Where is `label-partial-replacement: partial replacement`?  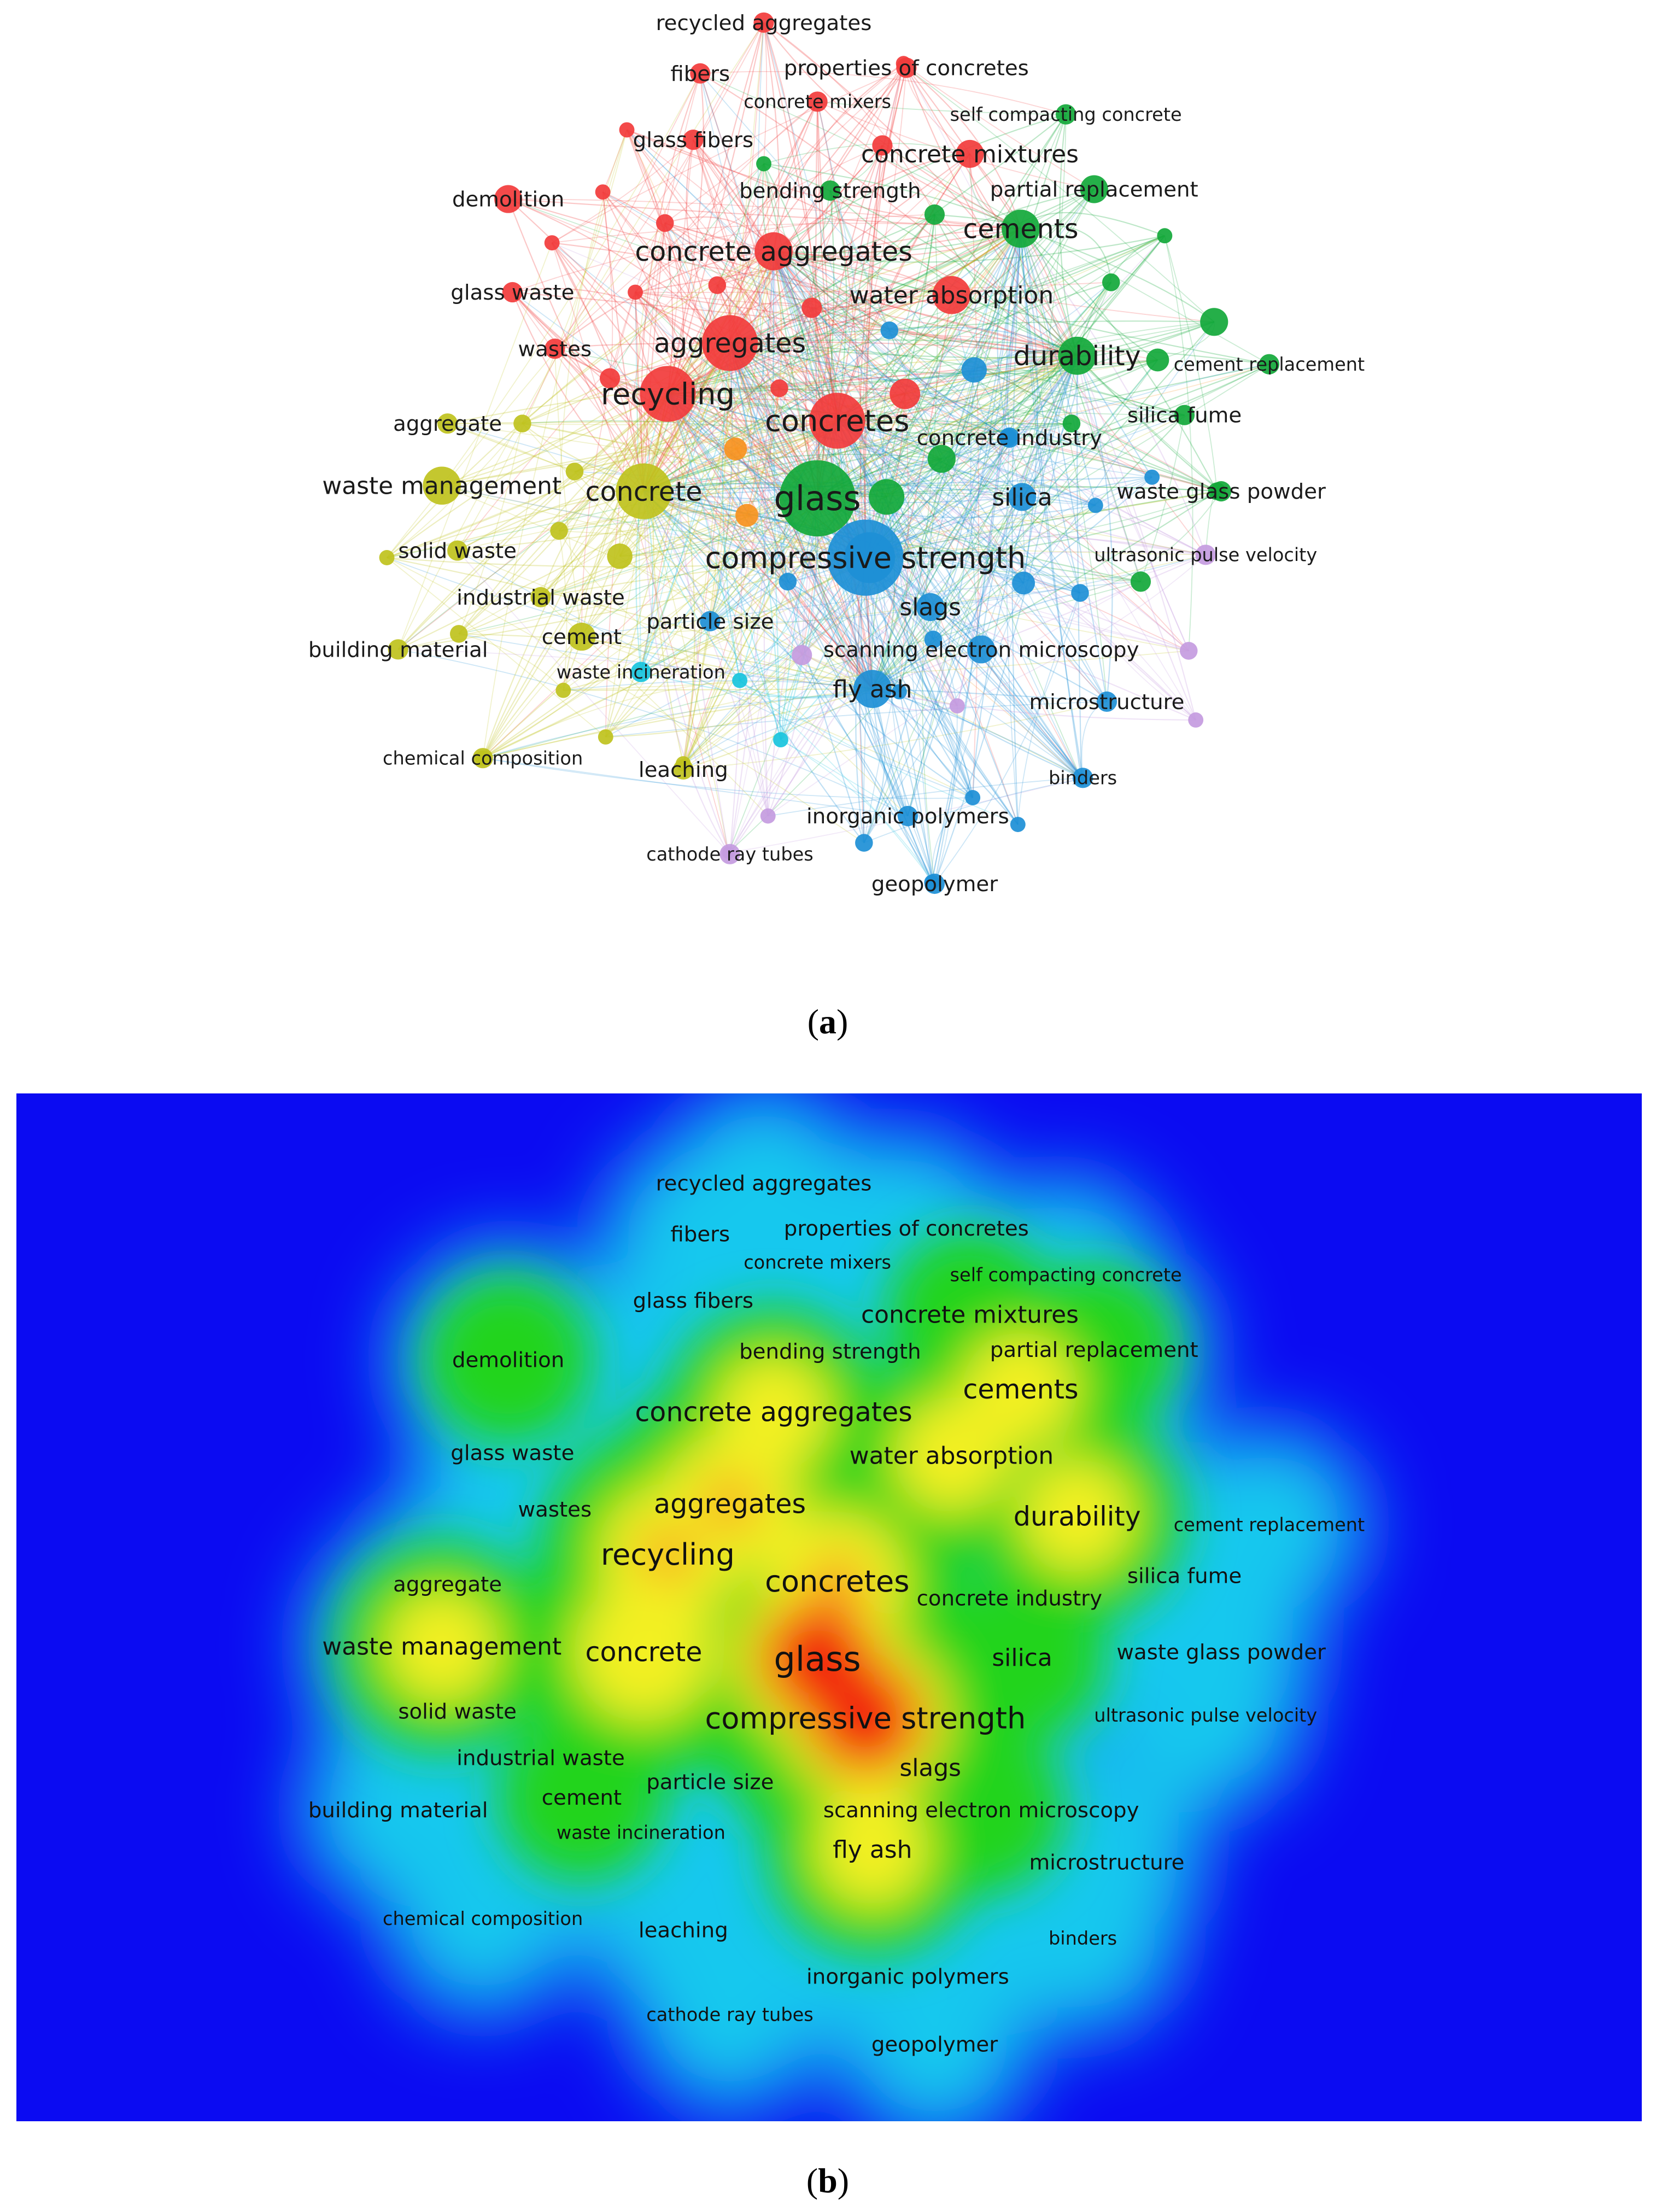
label-partial-replacement: partial replacement is located at coordinates (1094, 190).